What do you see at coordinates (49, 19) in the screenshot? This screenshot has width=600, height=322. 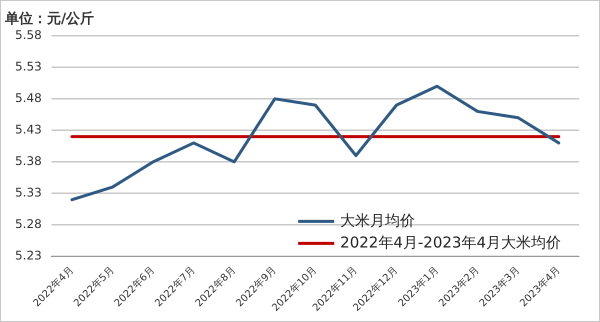 I see `chart-title: 单位：元/公斤` at bounding box center [49, 19].